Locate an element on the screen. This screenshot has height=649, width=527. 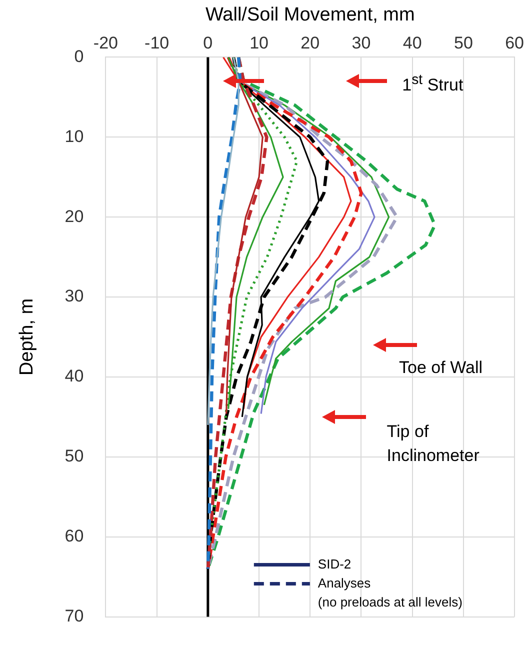
y-tick-label: 30 is located at coordinates (74, 296).